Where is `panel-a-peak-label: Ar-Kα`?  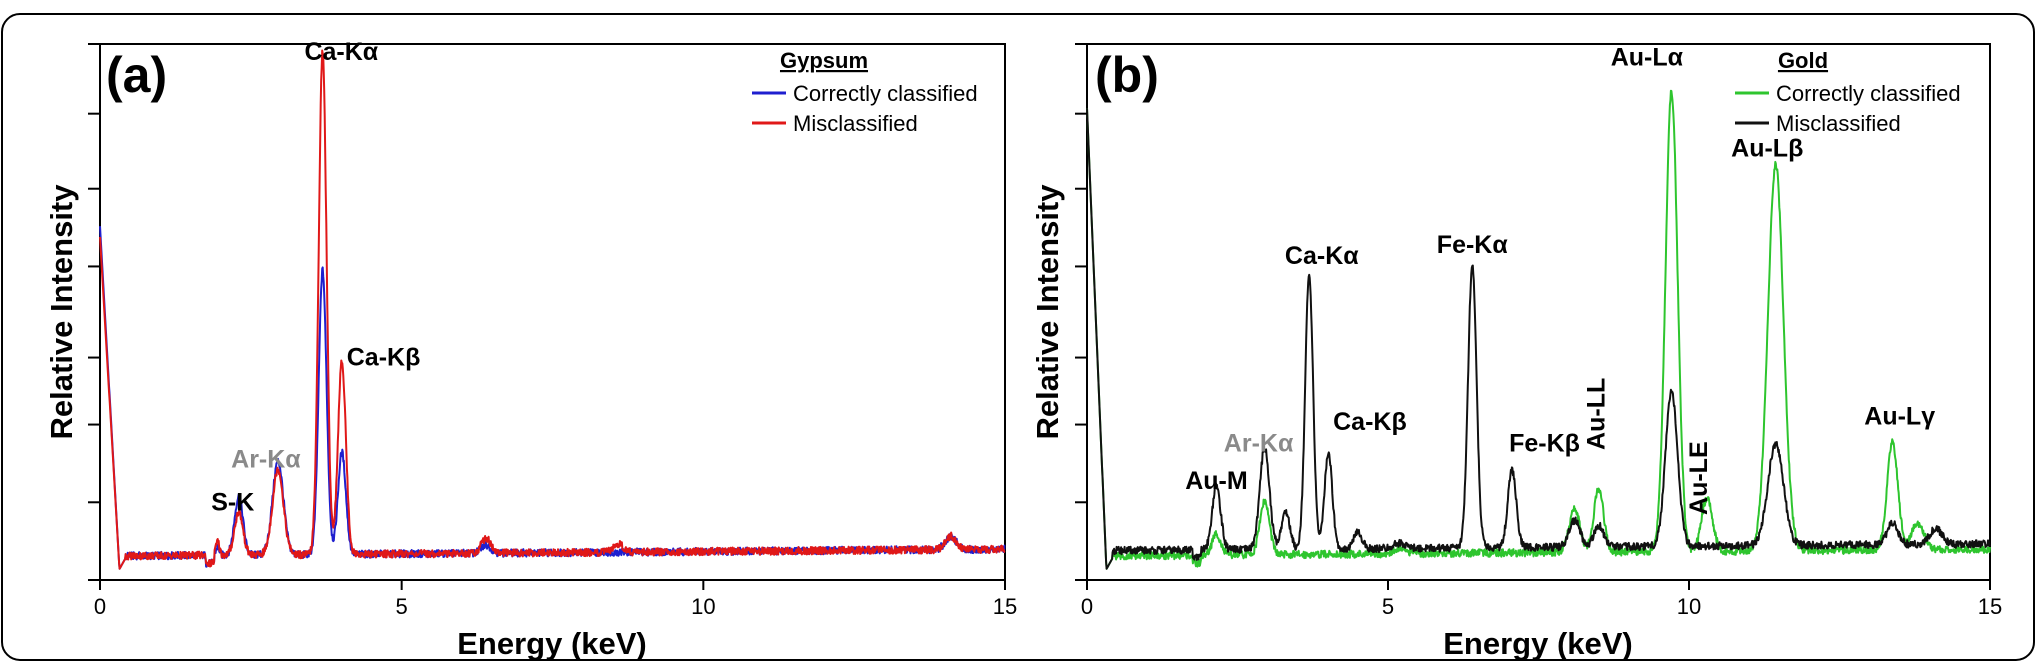
panel-a-peak-label: Ar-Kα is located at coordinates (266, 459).